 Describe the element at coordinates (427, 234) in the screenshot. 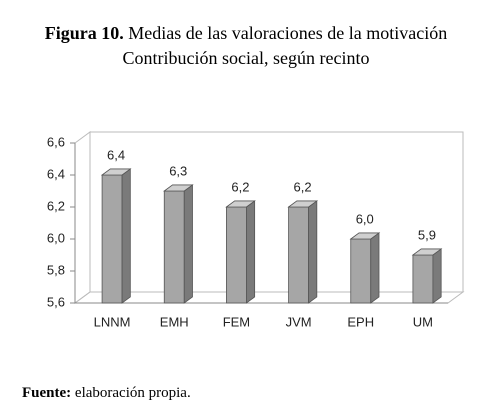

I see `value-label: 5,9` at that location.